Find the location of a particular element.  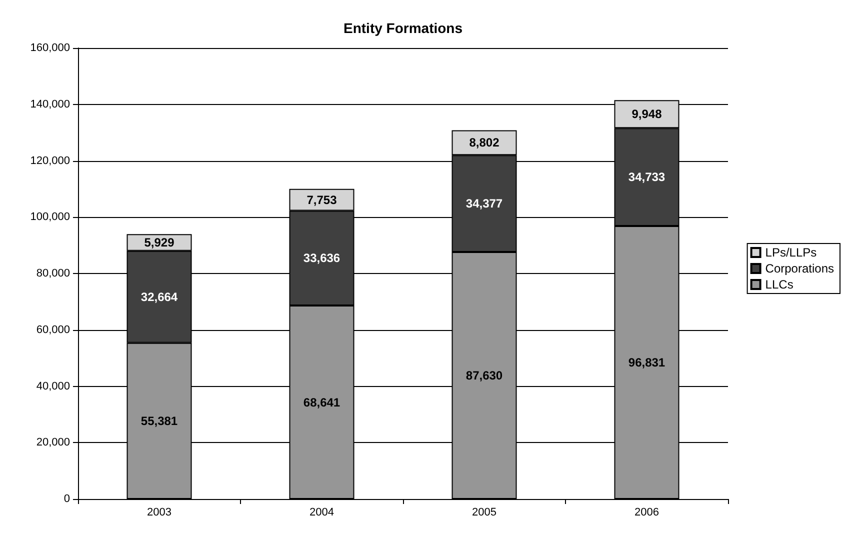

data-label: 7,753 is located at coordinates (322, 199).